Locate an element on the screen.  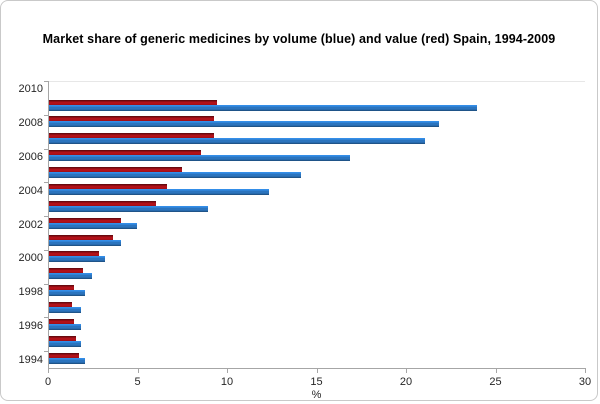
bar-volume-2005 is located at coordinates (175, 175).